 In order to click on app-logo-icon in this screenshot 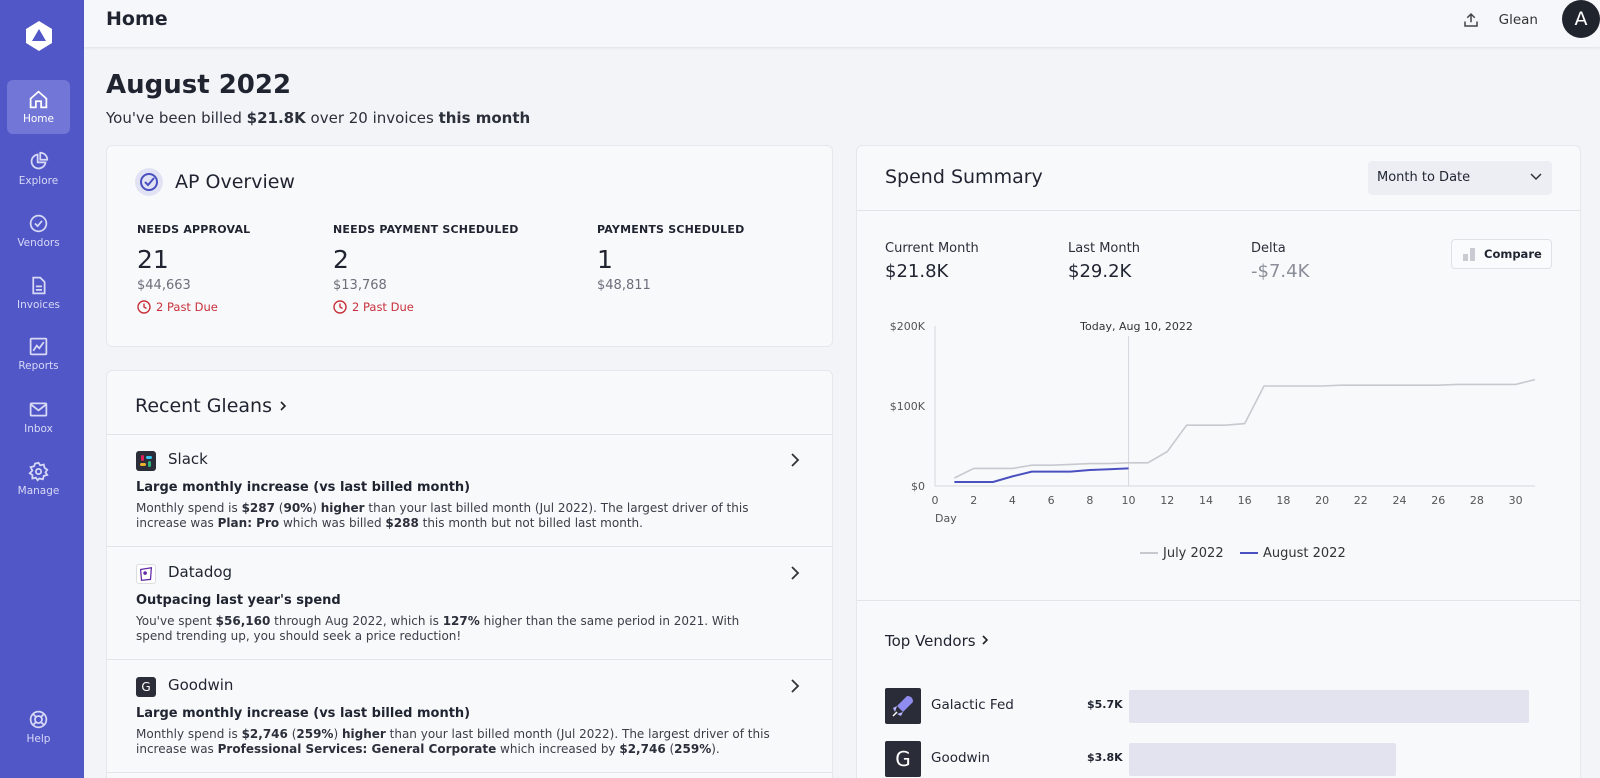, I will do `click(39, 36)`.